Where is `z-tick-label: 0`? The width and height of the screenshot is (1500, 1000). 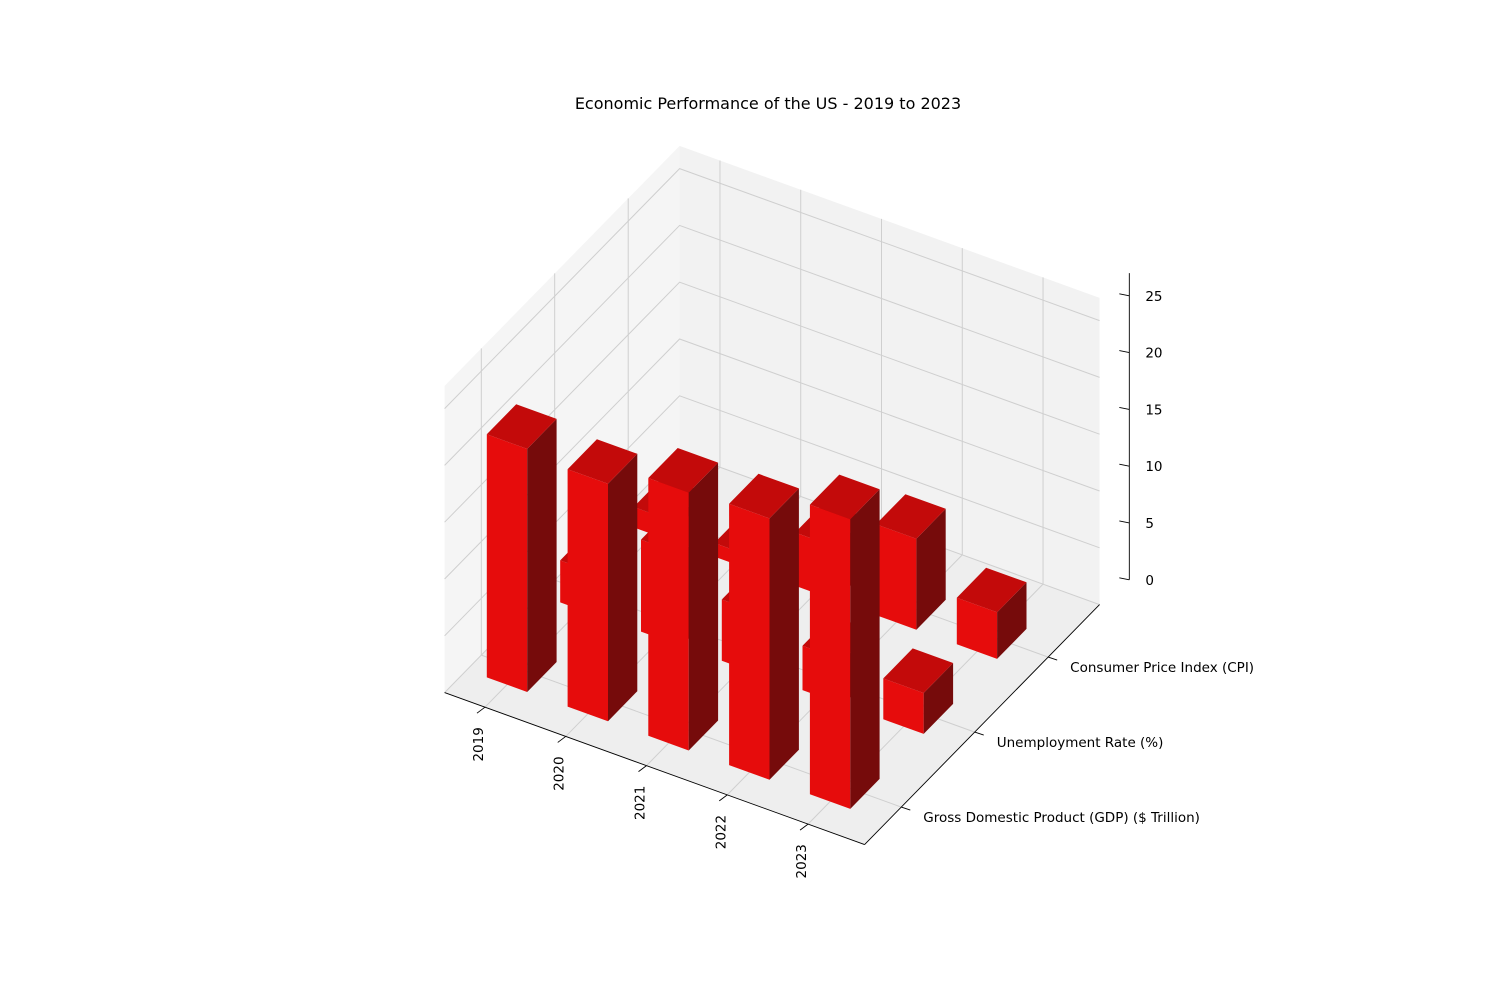
z-tick-label: 0 is located at coordinates (1149, 581).